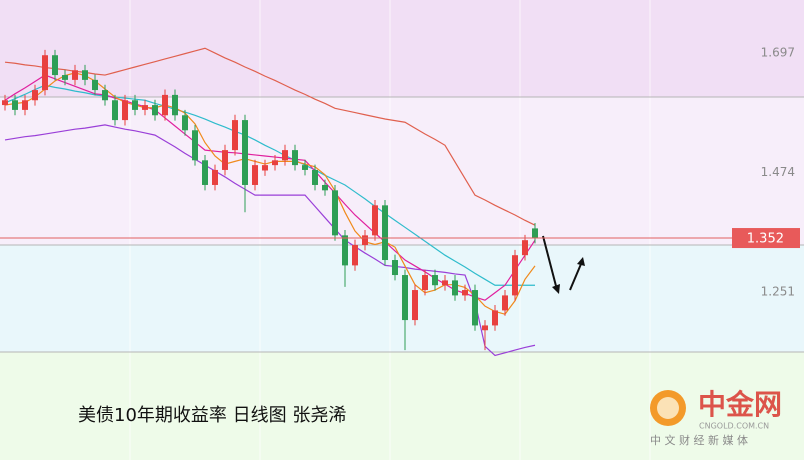  I want to click on y-tick-label: 1.251, so click(778, 292).